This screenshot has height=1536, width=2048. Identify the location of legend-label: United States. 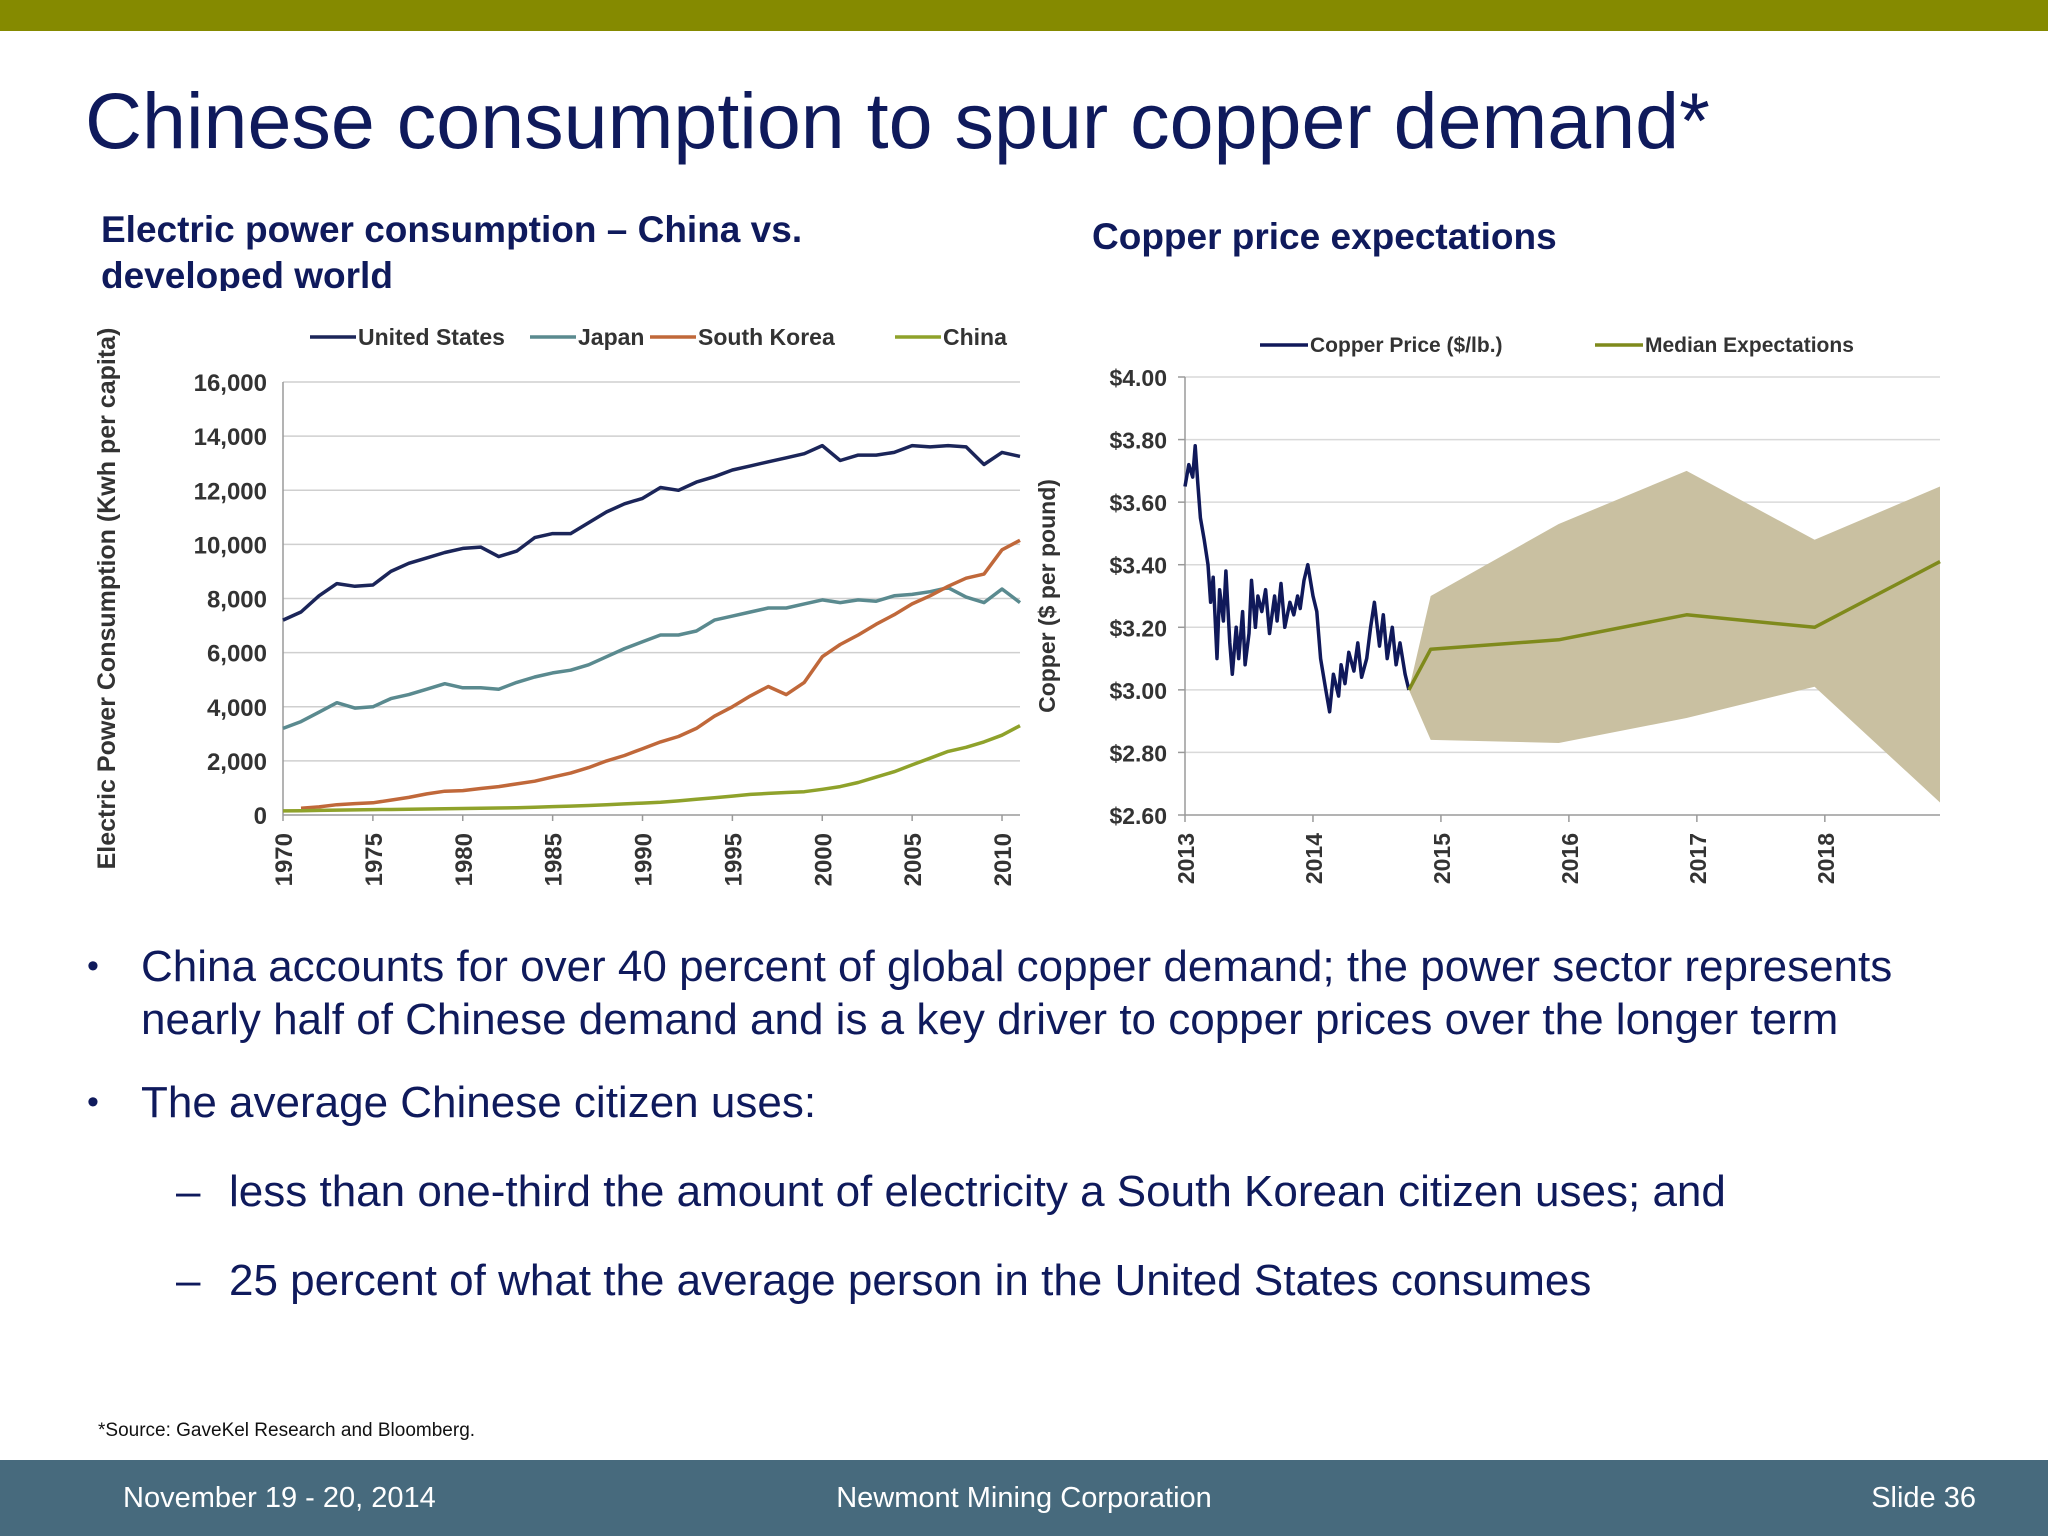
(431, 337).